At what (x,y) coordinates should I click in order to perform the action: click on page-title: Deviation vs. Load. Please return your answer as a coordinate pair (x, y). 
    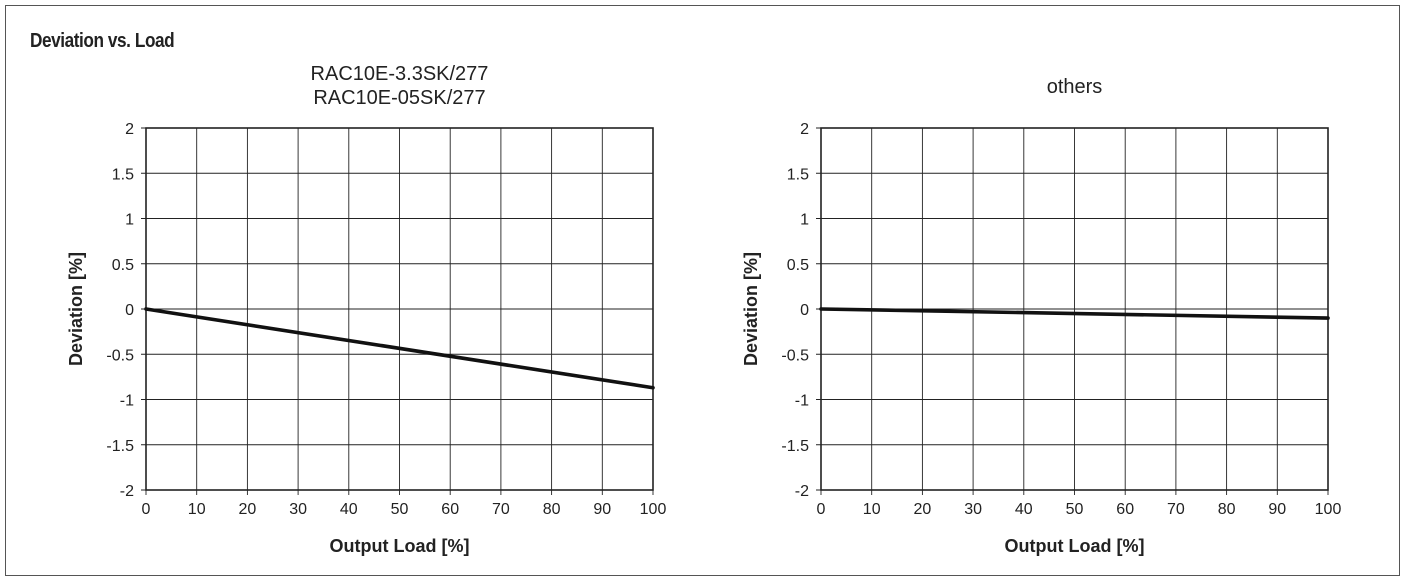
    Looking at the image, I should click on (102, 41).